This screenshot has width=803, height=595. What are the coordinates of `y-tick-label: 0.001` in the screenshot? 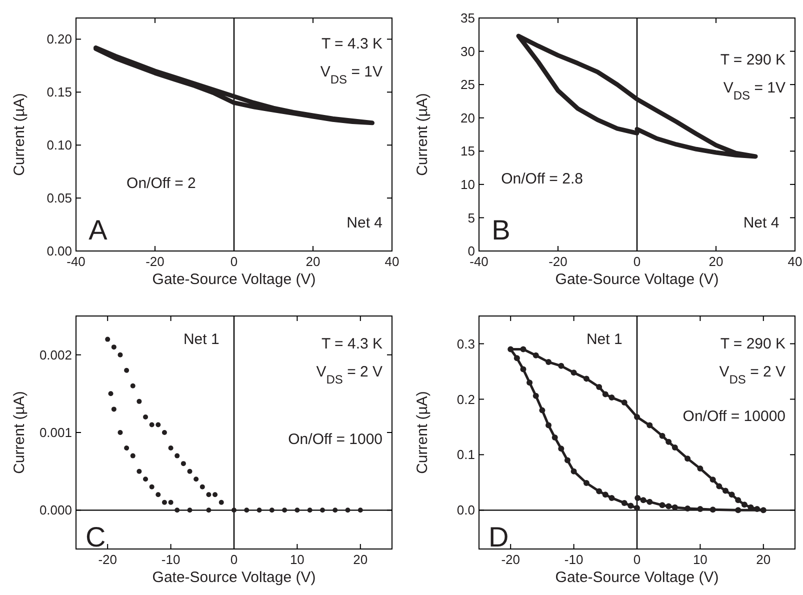 It's located at (55, 432).